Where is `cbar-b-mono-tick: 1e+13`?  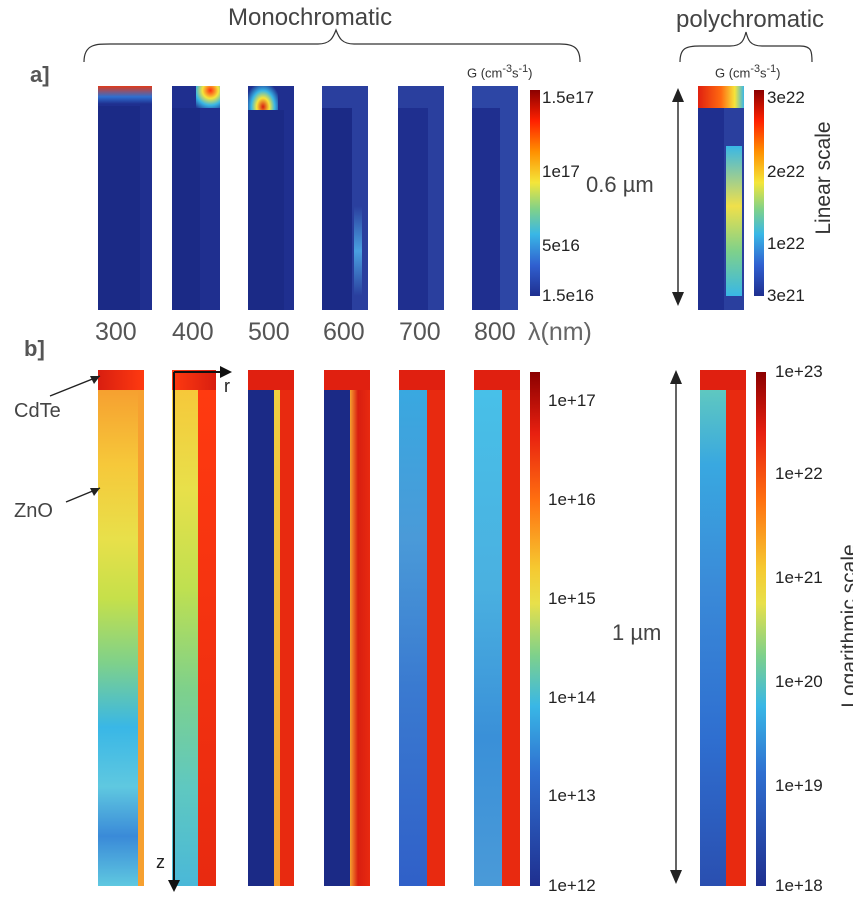 cbar-b-mono-tick: 1e+13 is located at coordinates (572, 795).